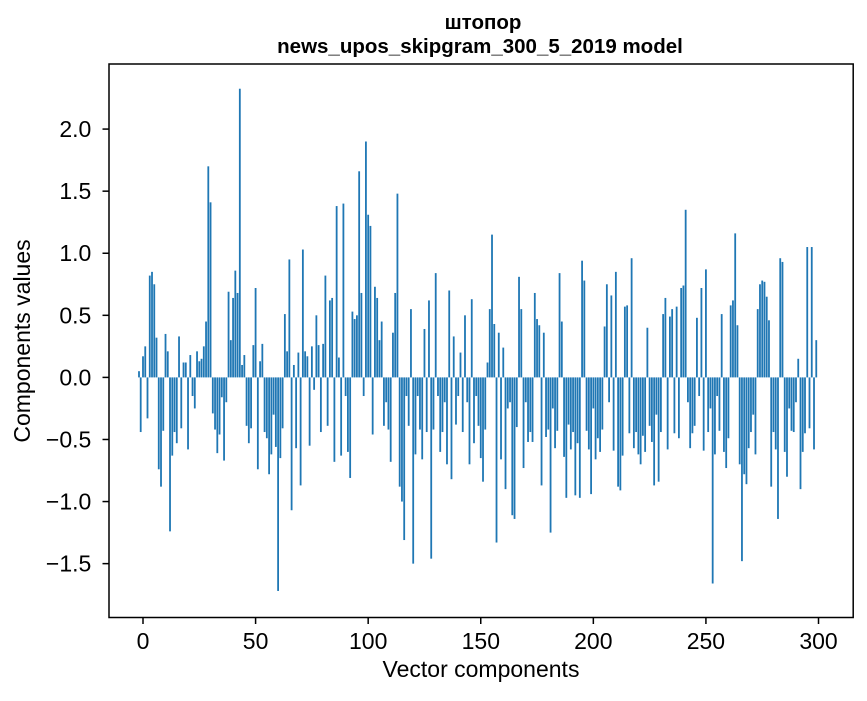  Describe the element at coordinates (481, 669) in the screenshot. I see `svg-text: Vector components` at that location.